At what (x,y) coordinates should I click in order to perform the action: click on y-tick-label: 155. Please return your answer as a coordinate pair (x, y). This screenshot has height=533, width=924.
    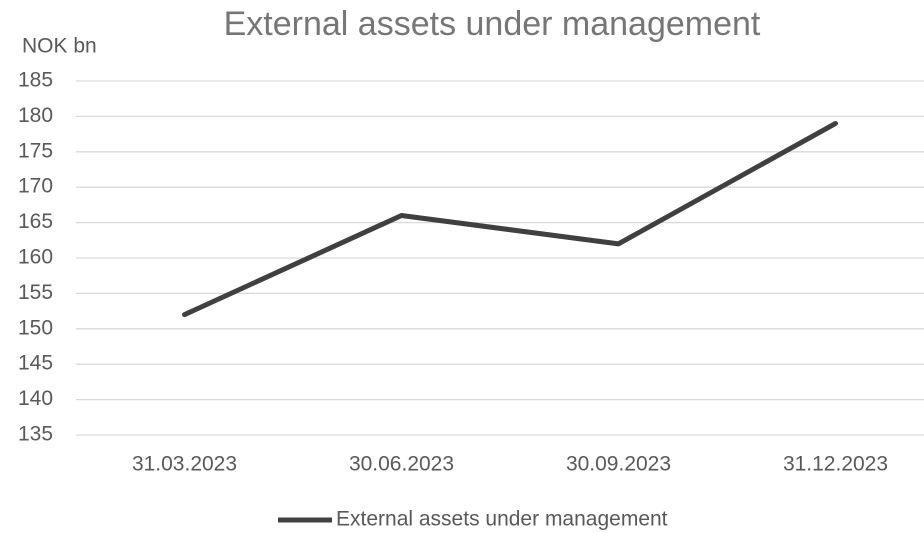
    Looking at the image, I should click on (35, 292).